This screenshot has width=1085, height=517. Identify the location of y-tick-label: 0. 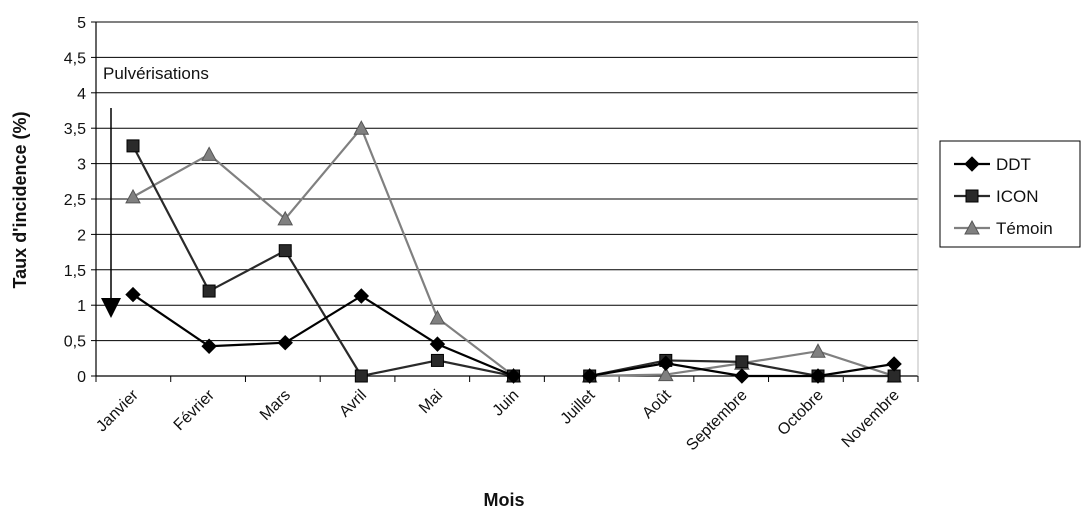
(81, 377).